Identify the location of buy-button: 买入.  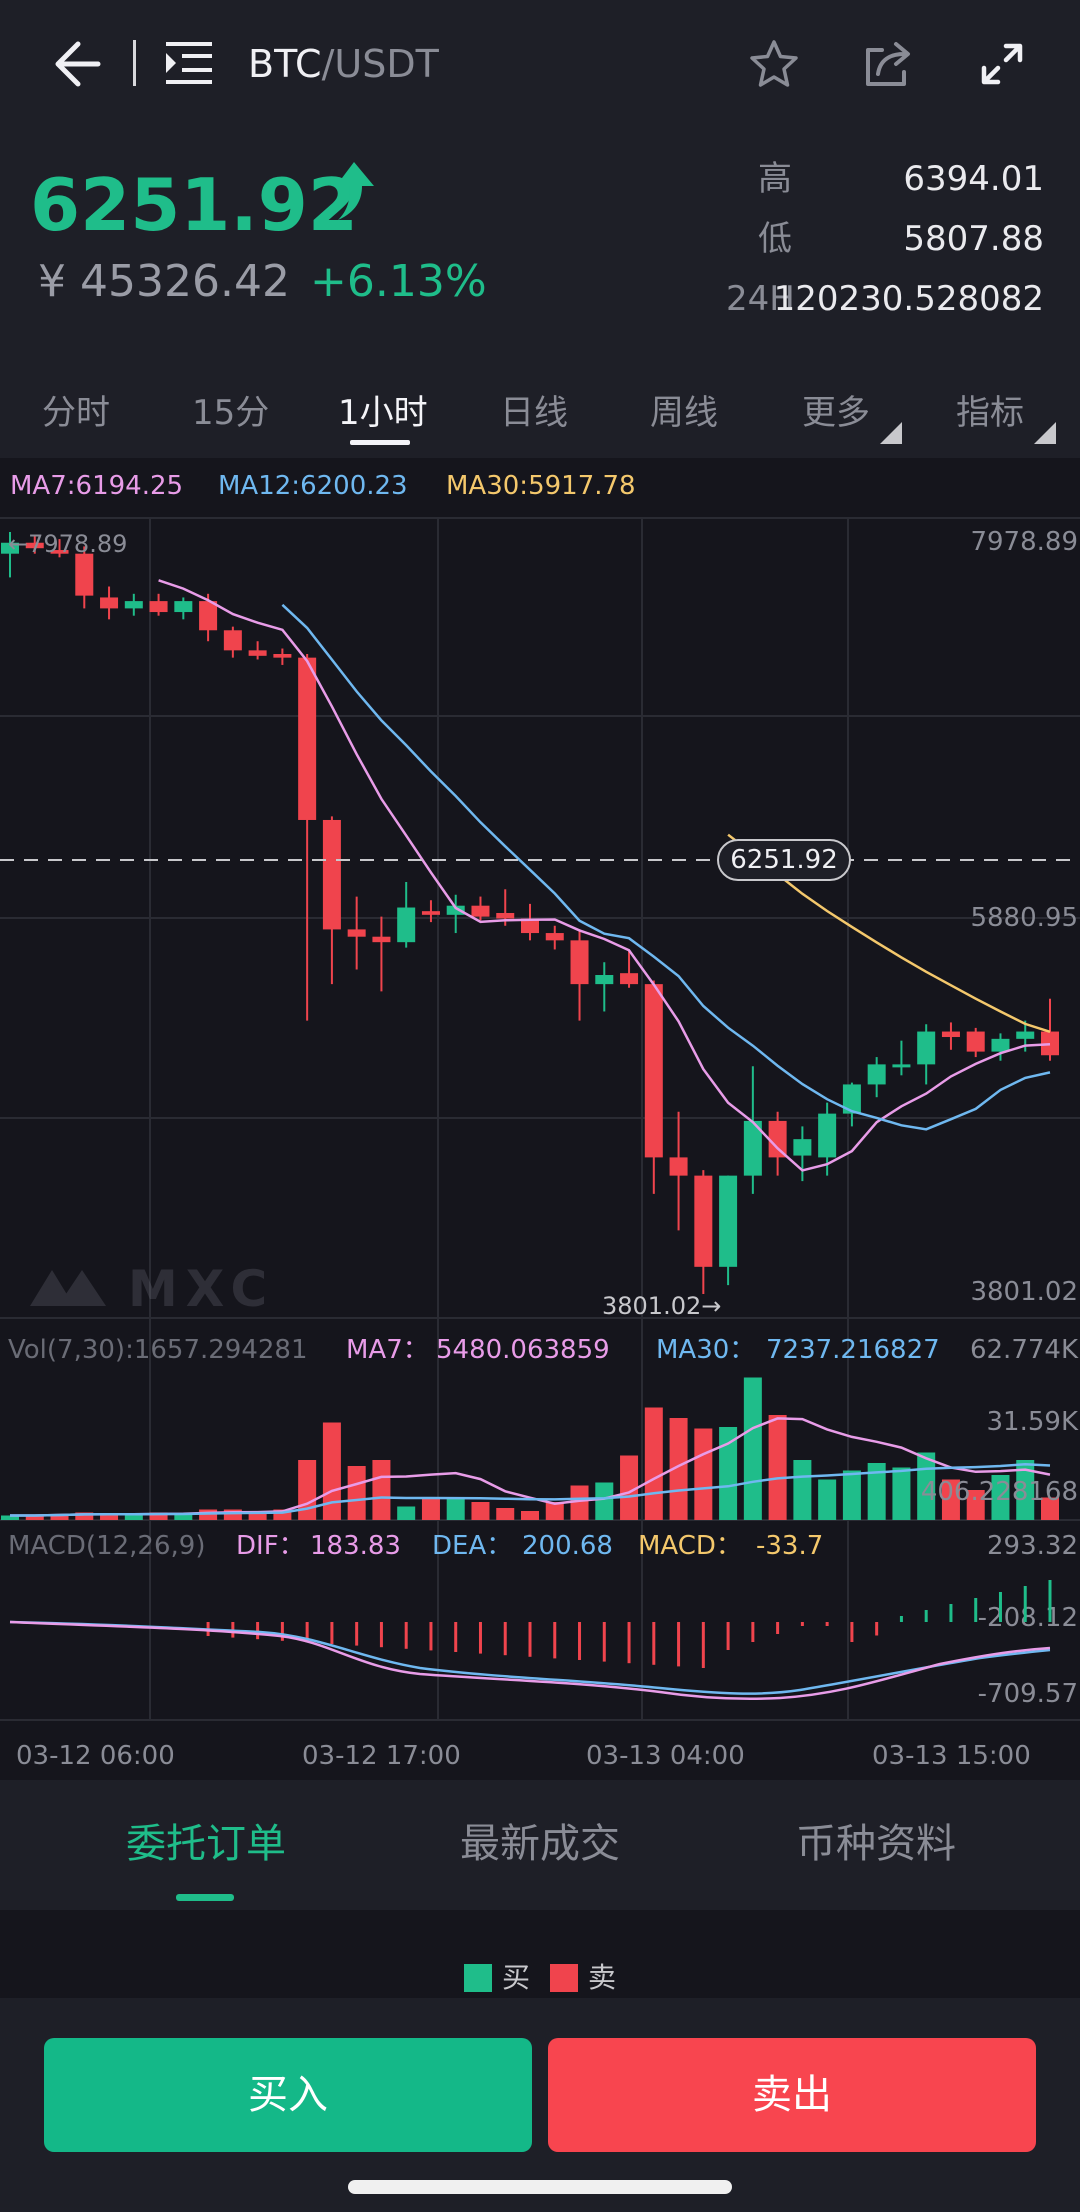
(288, 2095).